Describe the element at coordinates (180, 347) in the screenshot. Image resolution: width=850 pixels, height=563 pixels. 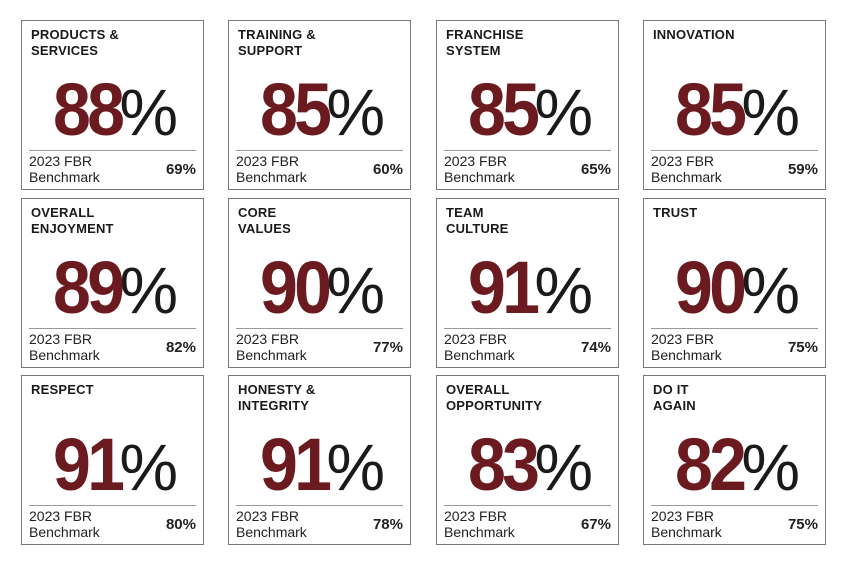
I see `benchmark-value: 82%` at that location.